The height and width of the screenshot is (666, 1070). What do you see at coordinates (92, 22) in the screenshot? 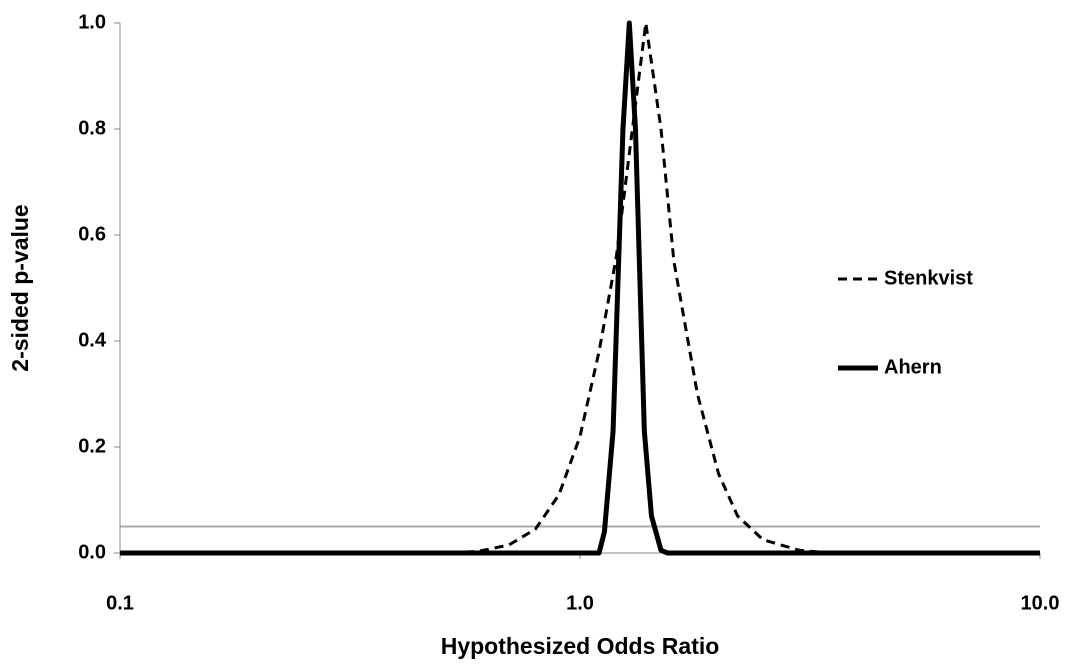
I see `y-tick-label: 1.0` at bounding box center [92, 22].